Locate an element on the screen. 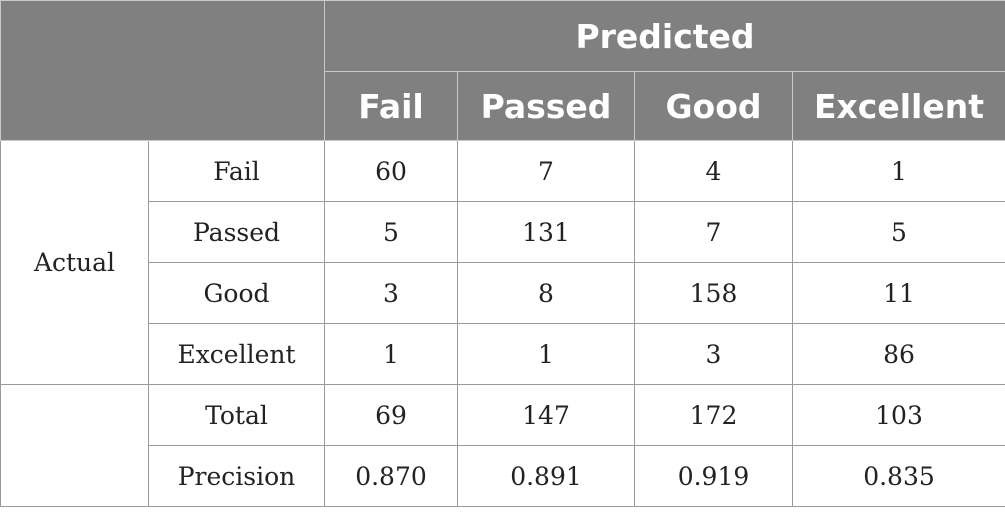 The height and width of the screenshot is (528, 1005). row-label: Precision is located at coordinates (236, 476).